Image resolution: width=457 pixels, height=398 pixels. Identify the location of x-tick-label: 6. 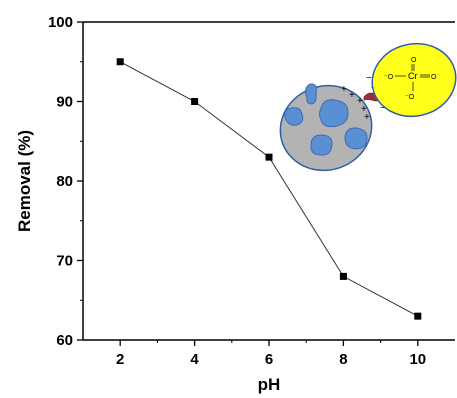
(269, 359).